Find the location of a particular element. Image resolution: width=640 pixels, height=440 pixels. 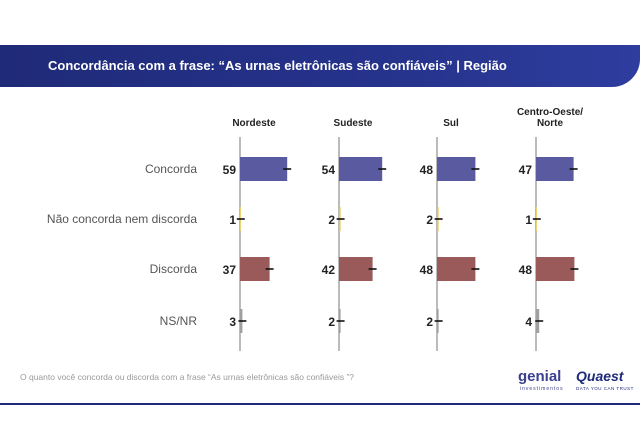

value-label: 47 is located at coordinates (526, 170).